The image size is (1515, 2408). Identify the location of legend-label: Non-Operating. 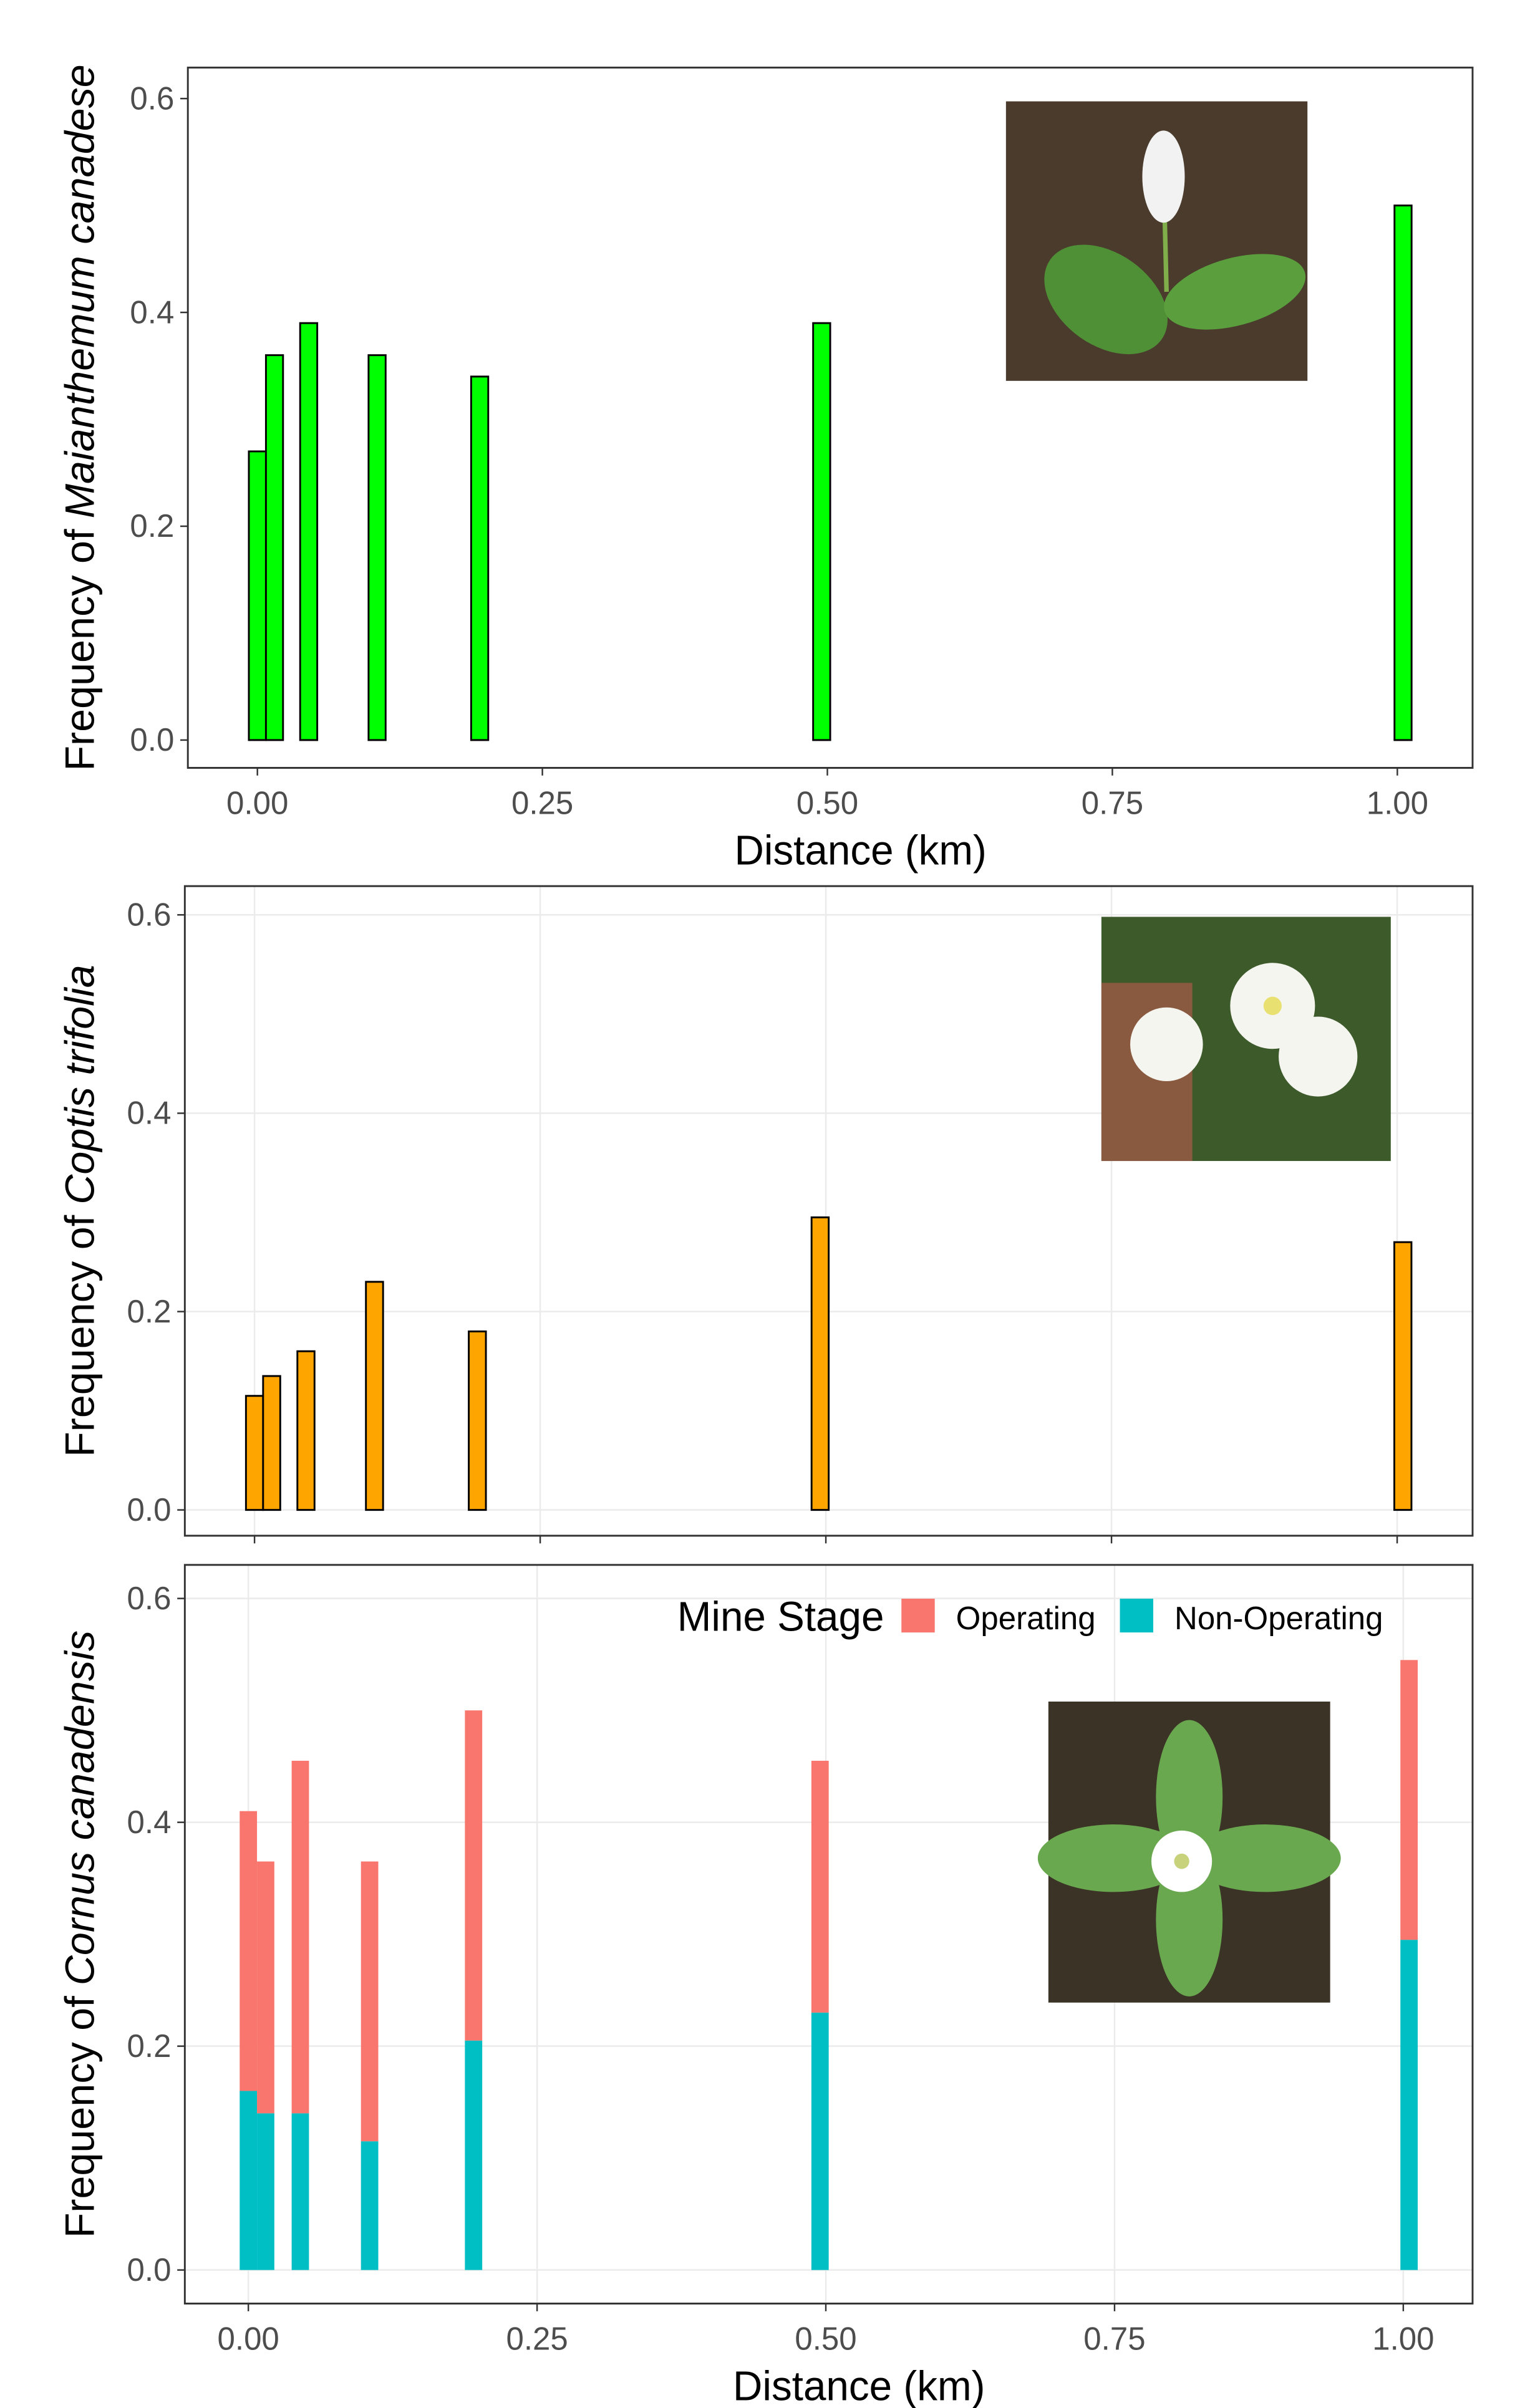
(1278, 1618).